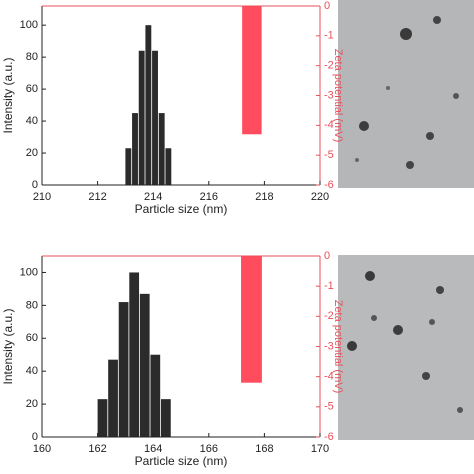  What do you see at coordinates (264, 449) in the screenshot?
I see `x-tick-label: 168` at bounding box center [264, 449].